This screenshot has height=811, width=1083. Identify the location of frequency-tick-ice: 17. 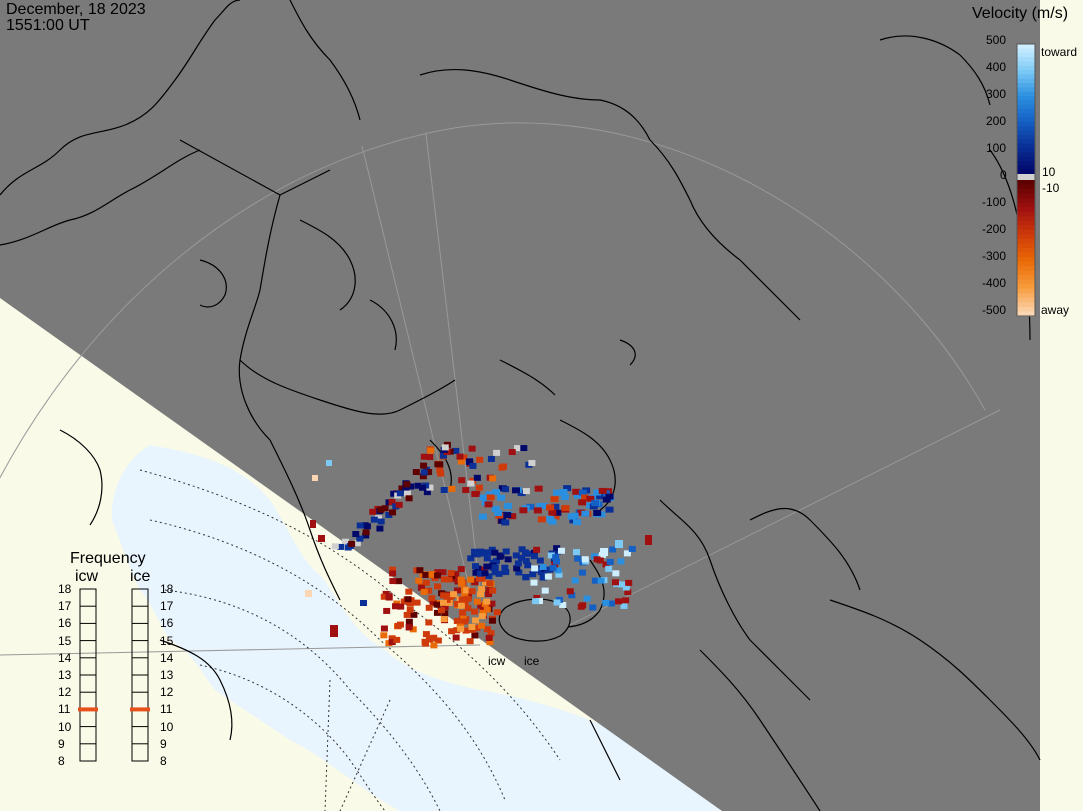
(167, 606).